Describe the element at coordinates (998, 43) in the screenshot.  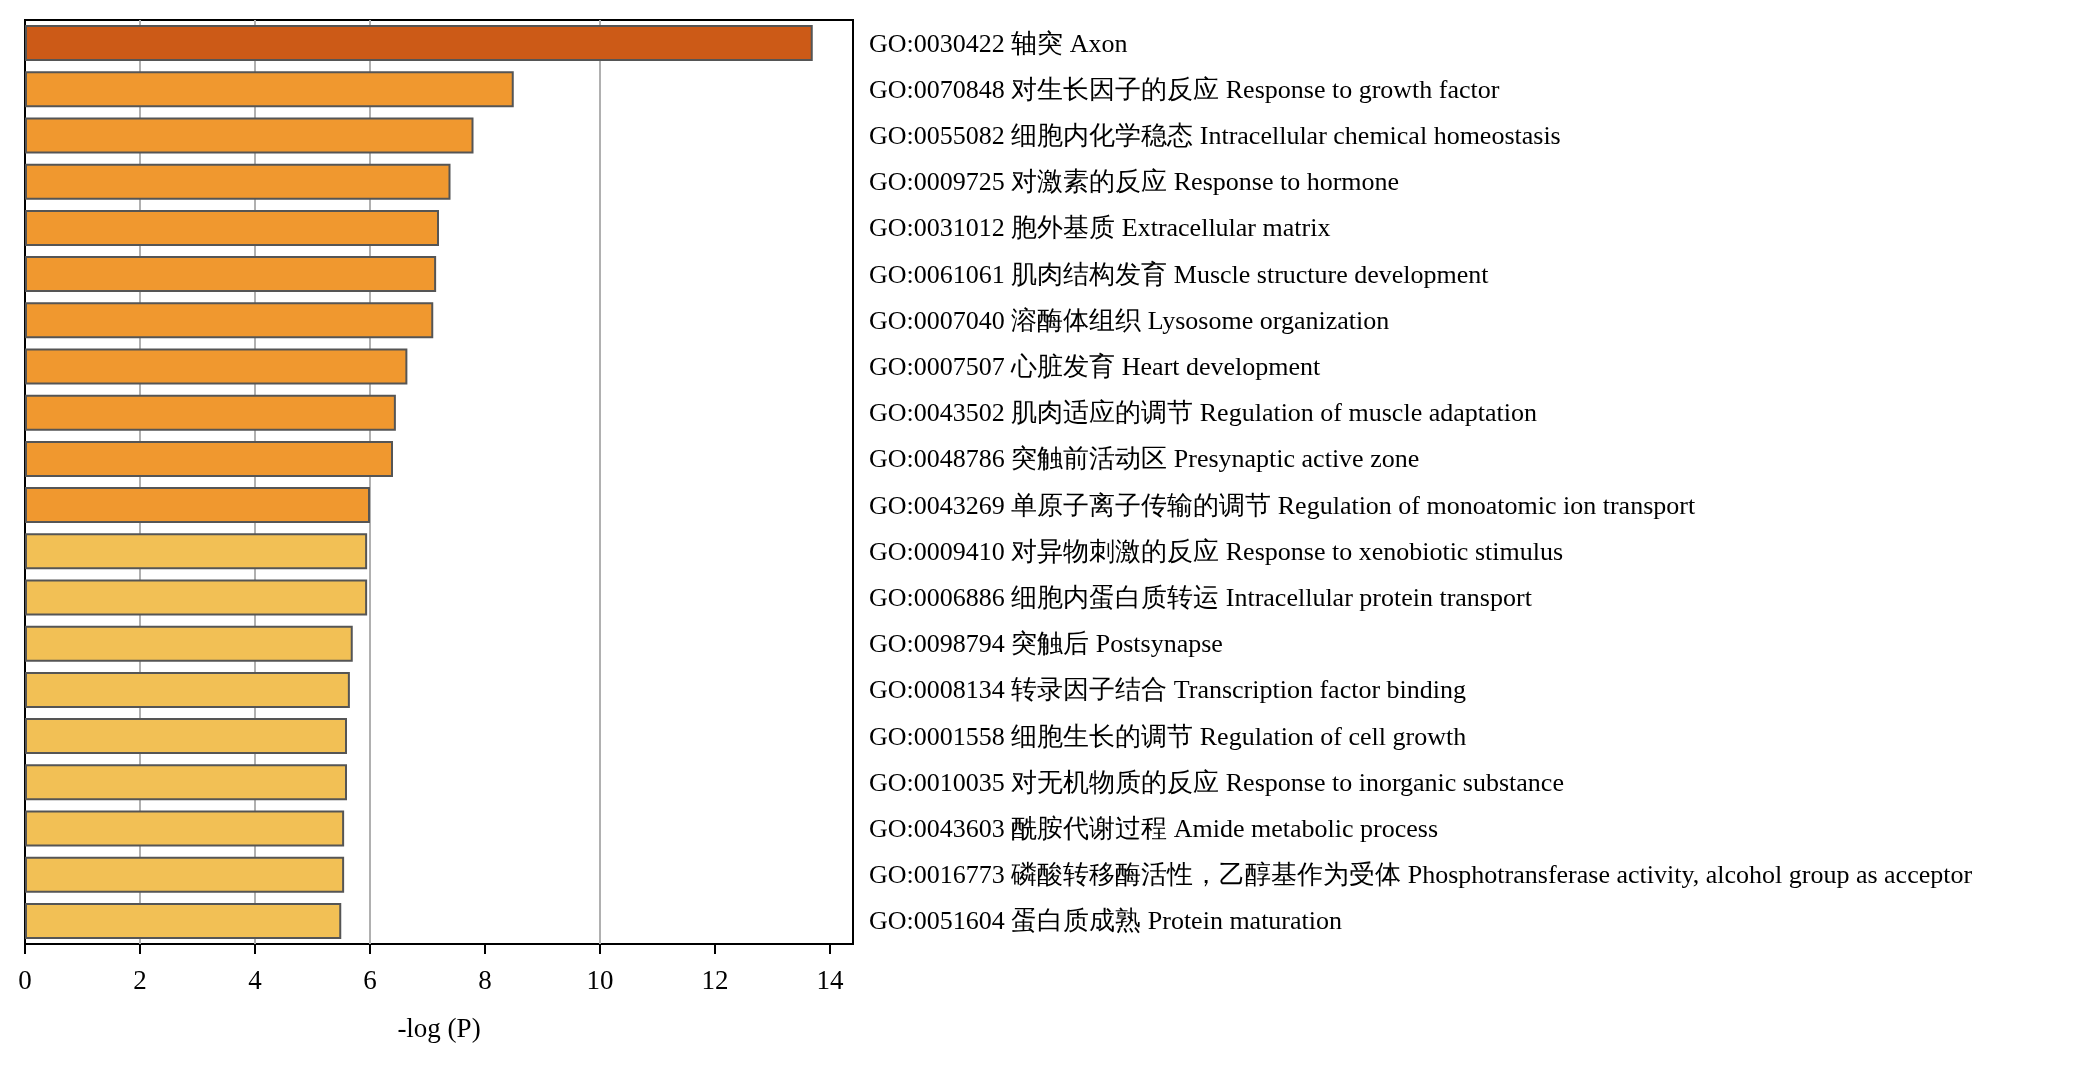
I see `y-tick-label: GO:0030422 轴突 Axon` at that location.